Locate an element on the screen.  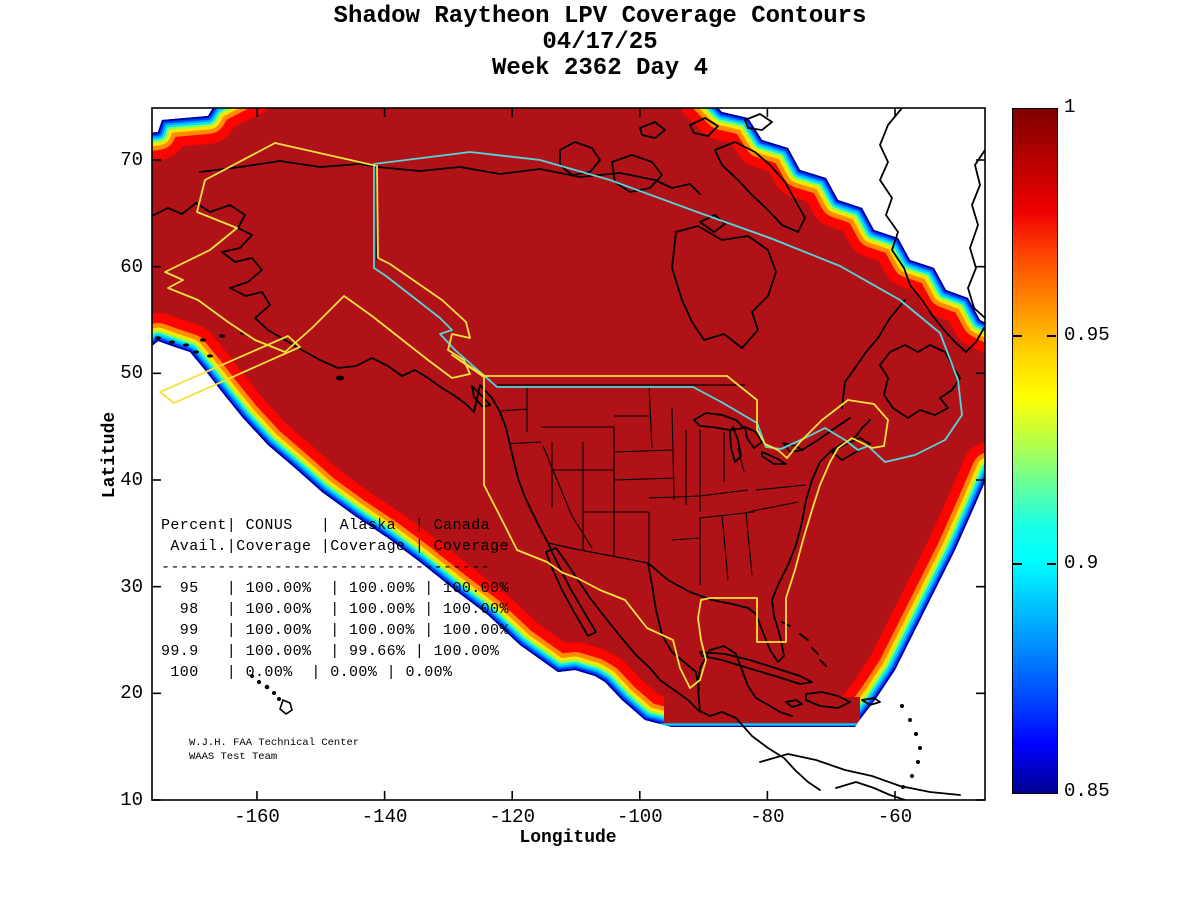
alaska-service-boundary is located at coordinates (317, 260).